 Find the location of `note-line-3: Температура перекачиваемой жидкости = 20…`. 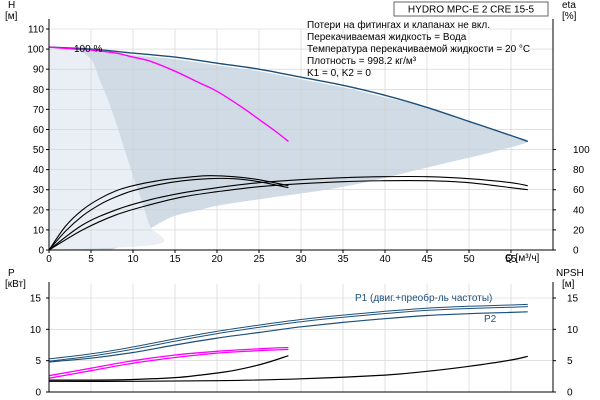

note-line-3: Температура перекачиваемой жидкости = 20… is located at coordinates (418, 49).